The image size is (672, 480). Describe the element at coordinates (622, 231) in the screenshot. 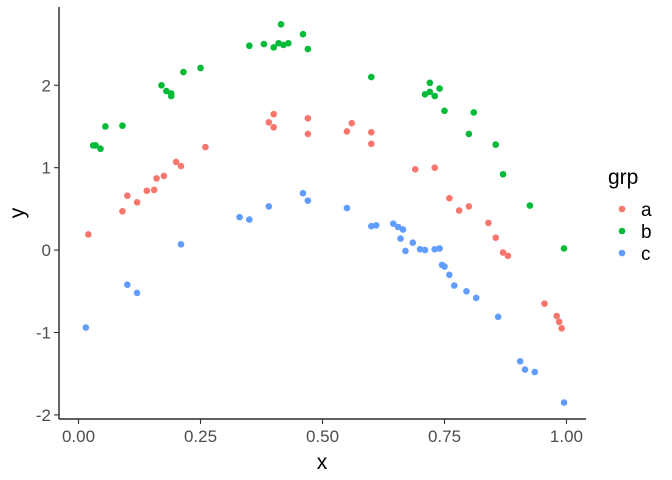

I see `legend-key-b` at that location.